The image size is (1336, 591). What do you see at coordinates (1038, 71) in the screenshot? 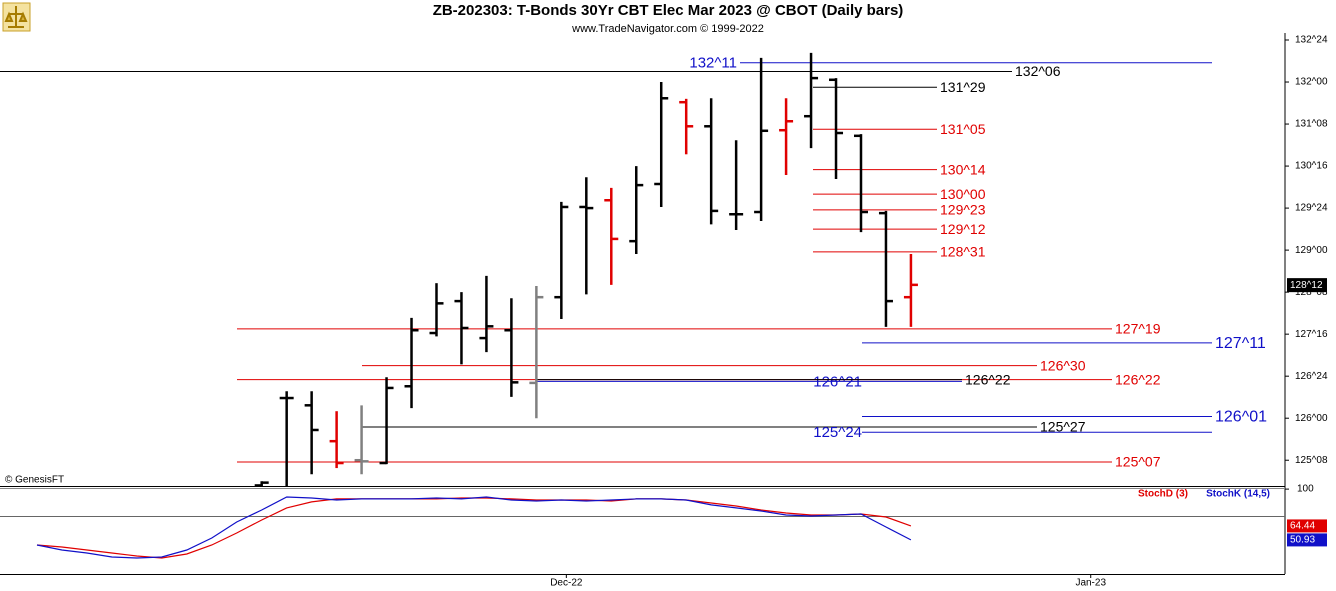
I see `level-label: 132^06` at bounding box center [1038, 71].